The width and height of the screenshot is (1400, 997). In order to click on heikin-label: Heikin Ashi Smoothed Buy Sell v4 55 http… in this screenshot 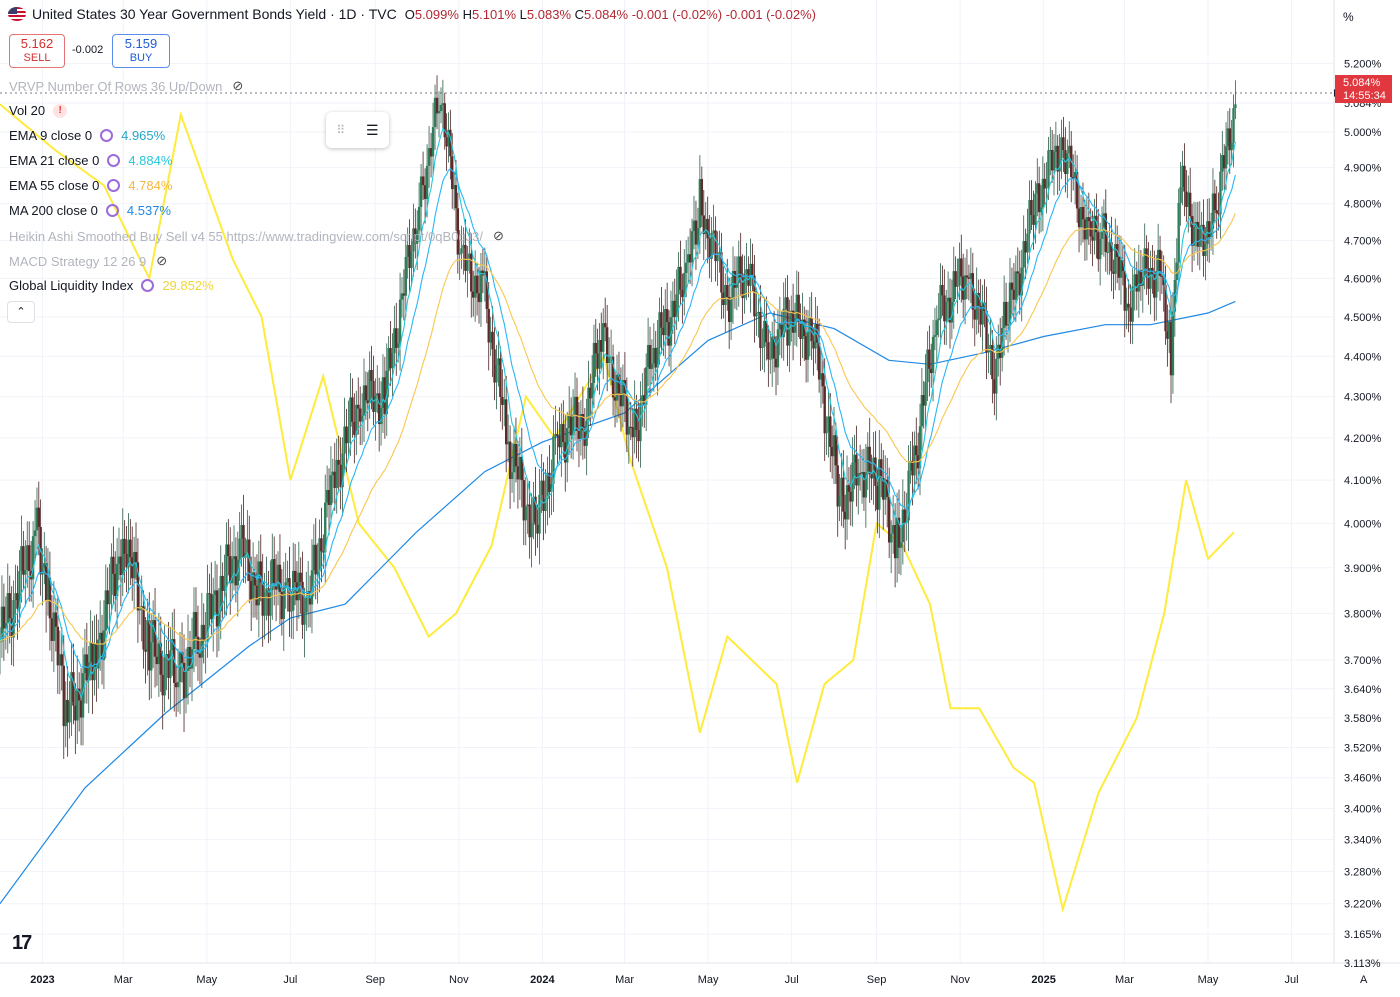, I will do `click(246, 236)`.